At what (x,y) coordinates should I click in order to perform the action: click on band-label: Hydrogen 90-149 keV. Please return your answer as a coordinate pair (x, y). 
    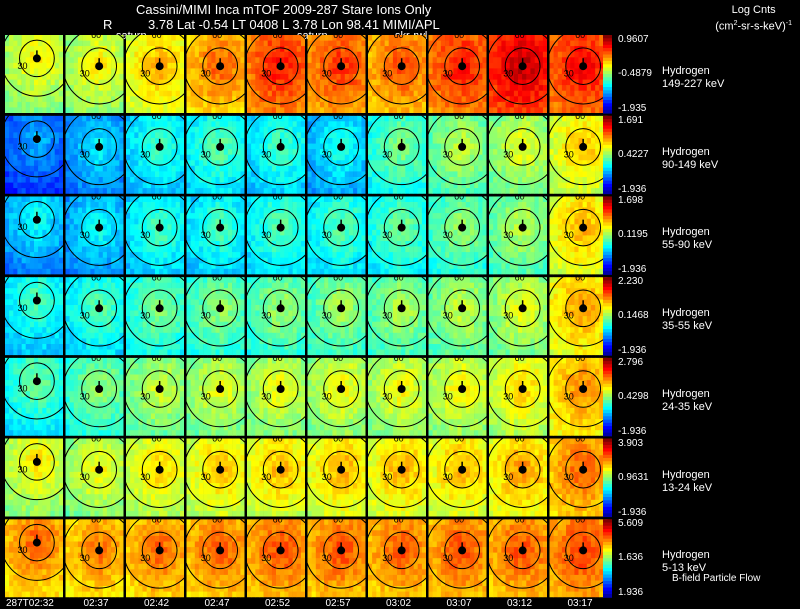
    Looking at the image, I should click on (690, 159).